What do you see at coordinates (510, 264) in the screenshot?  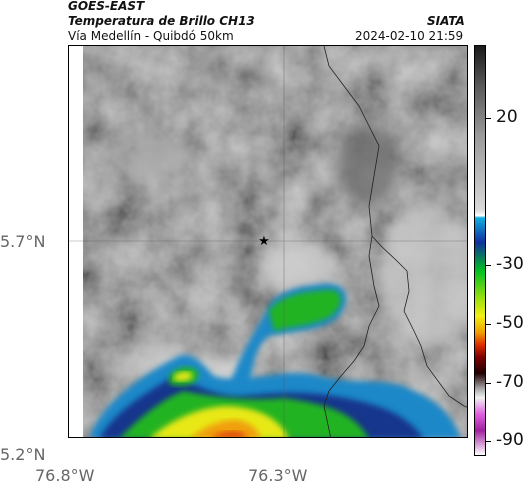 I see `colorbar-label: -30` at bounding box center [510, 264].